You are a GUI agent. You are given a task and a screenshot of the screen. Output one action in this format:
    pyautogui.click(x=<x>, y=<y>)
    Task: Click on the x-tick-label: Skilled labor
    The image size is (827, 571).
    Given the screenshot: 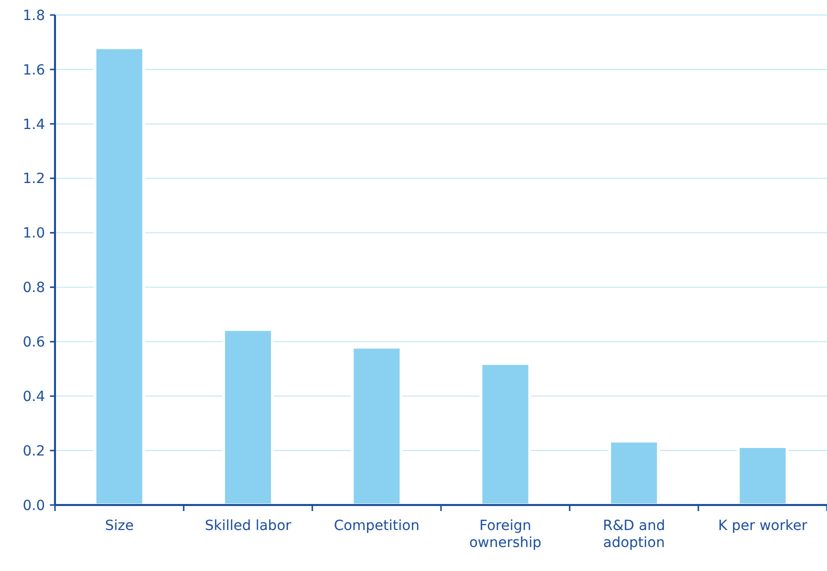 What is the action you would take?
    pyautogui.click(x=248, y=526)
    